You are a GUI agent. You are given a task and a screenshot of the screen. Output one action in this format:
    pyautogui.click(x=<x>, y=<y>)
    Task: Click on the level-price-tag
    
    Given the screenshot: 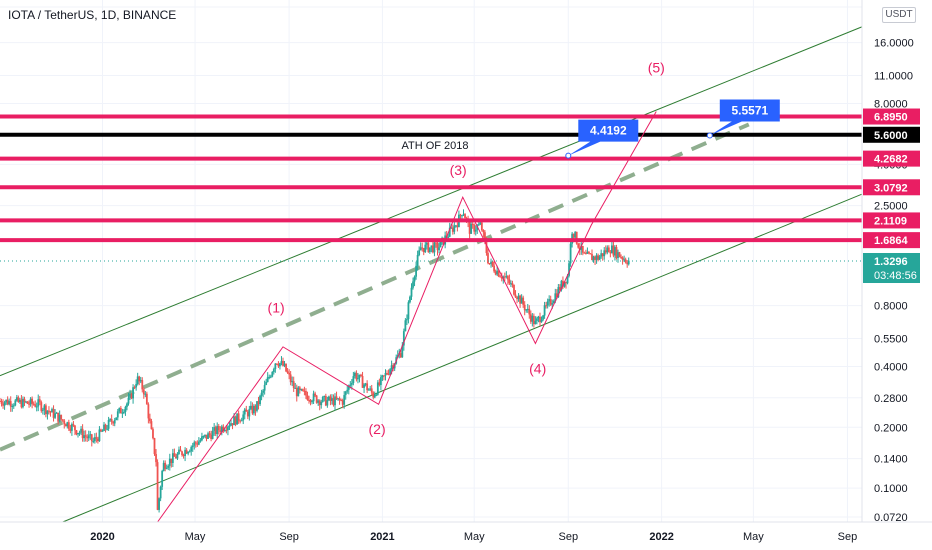 What is the action you would take?
    pyautogui.click(x=891, y=220)
    